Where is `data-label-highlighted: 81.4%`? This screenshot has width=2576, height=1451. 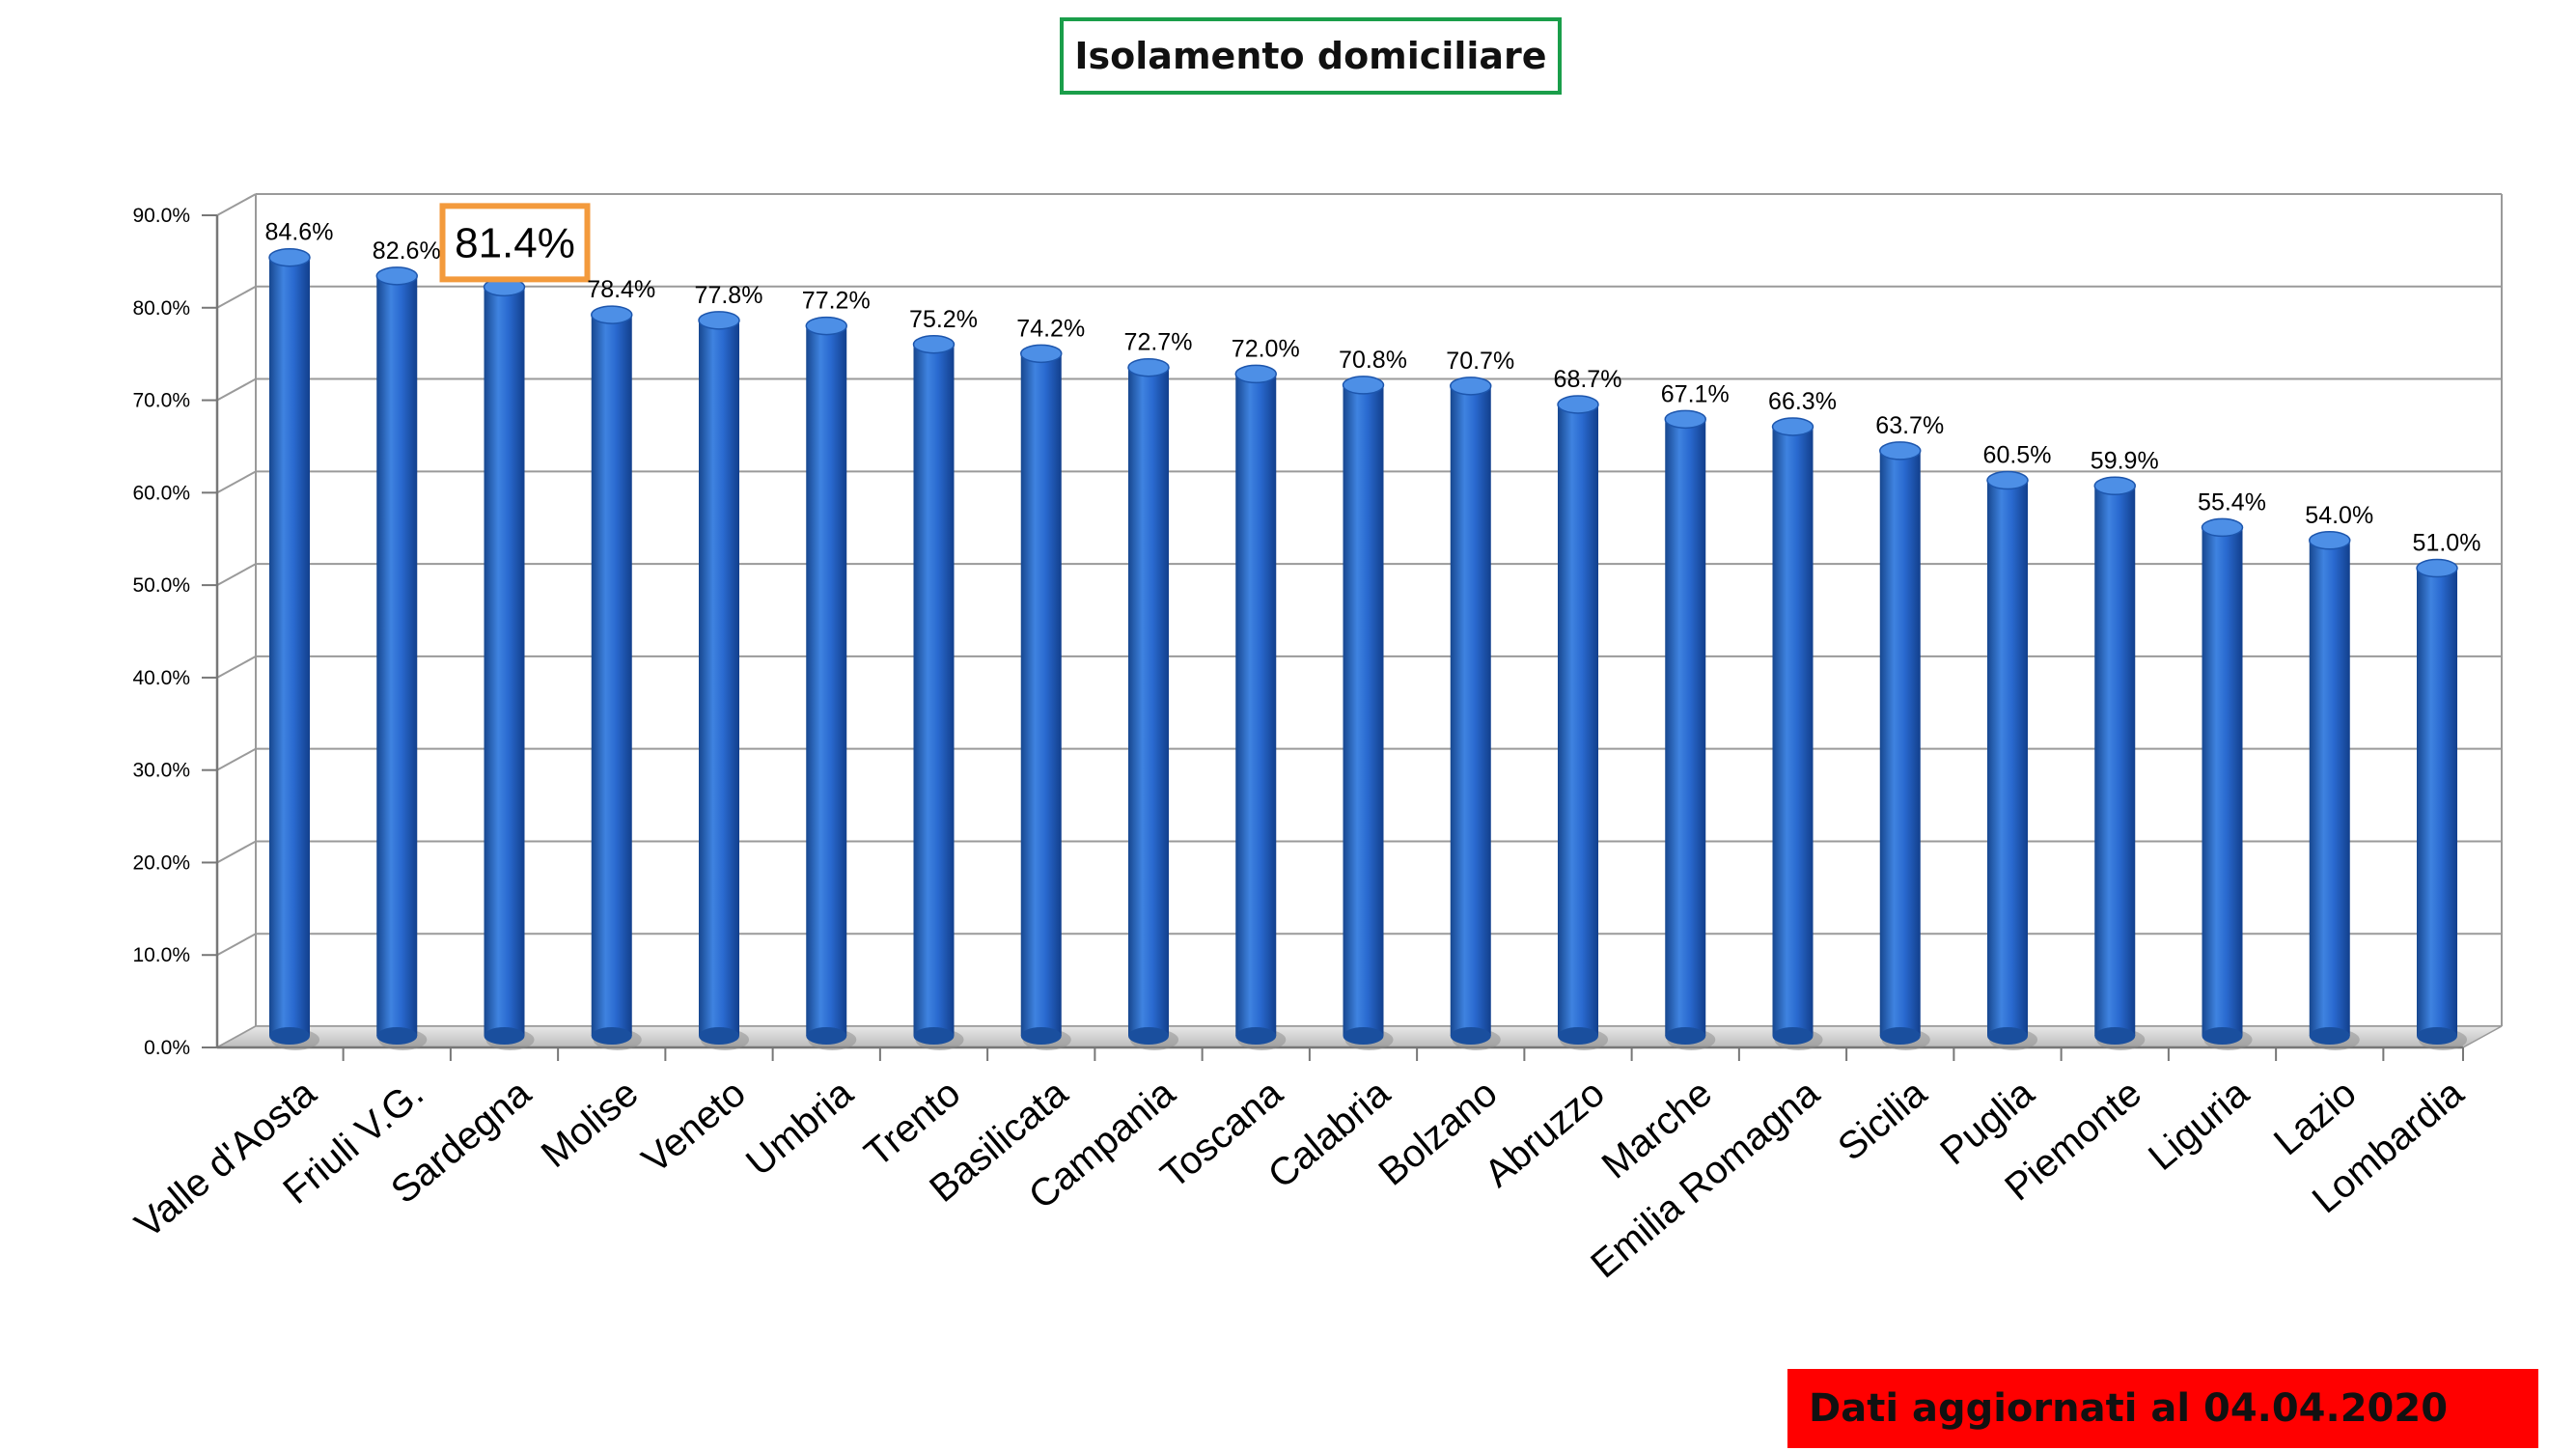 data-label-highlighted: 81.4% is located at coordinates (515, 243).